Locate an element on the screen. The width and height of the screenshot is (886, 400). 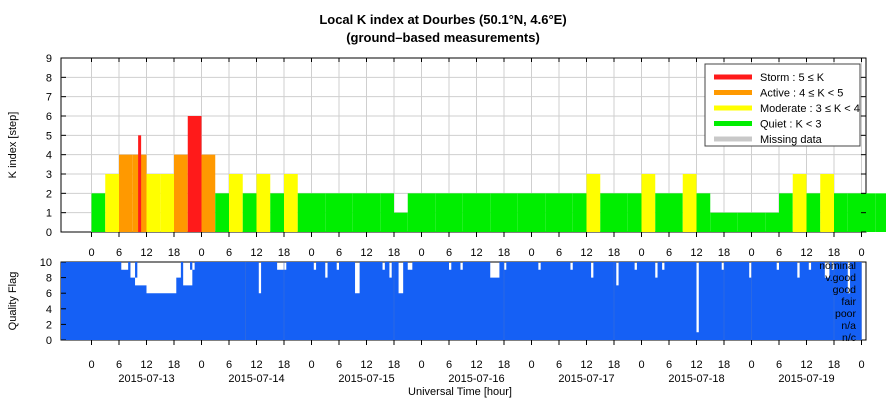
date-label: 2015-07-13 is located at coordinates (146, 379).